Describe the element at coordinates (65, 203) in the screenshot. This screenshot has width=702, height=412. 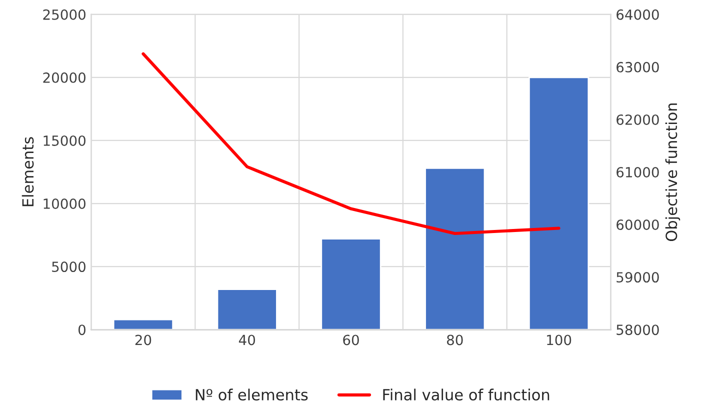
I see `y-tick-label: 10000` at that location.